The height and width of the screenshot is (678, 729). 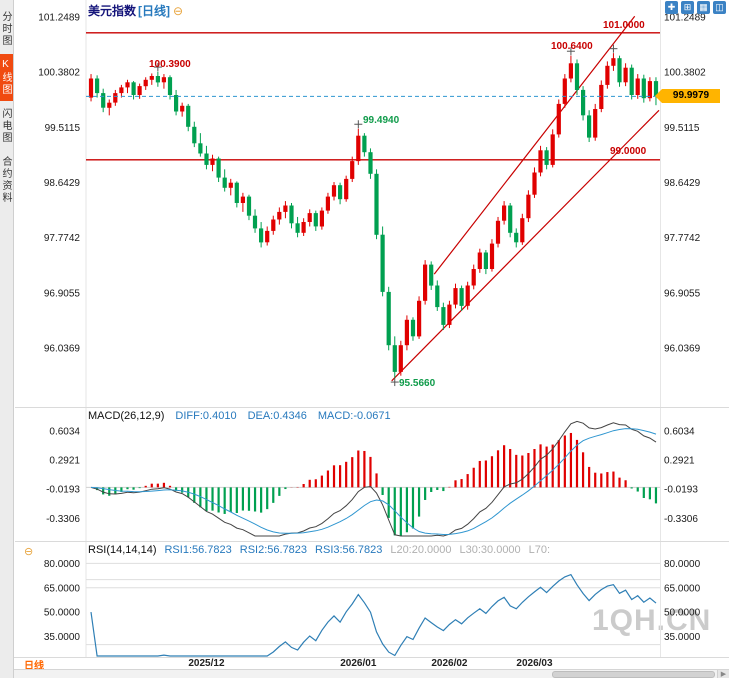 I want to click on rsi-l20-value: L20:20.0000, so click(x=421, y=550).